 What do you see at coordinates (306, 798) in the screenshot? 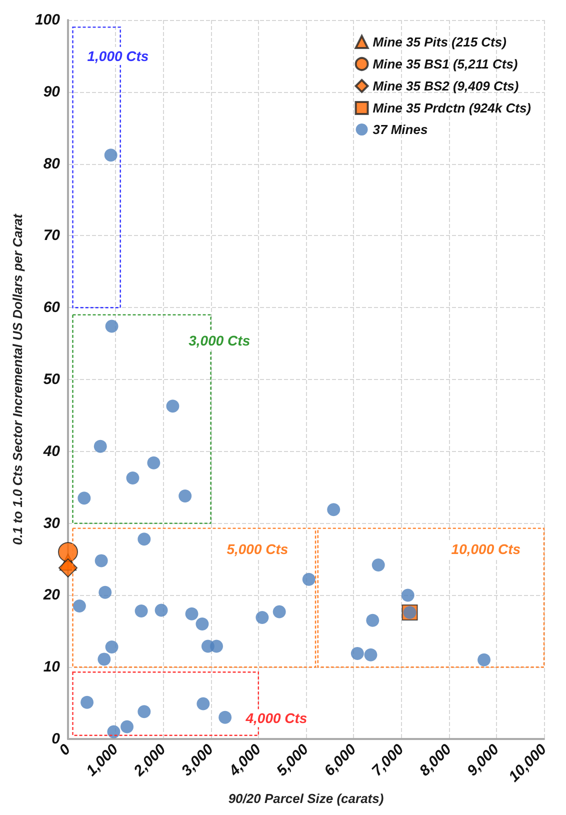
I see `x-axis-title: 90/20 Parcel Size (carats)` at bounding box center [306, 798].